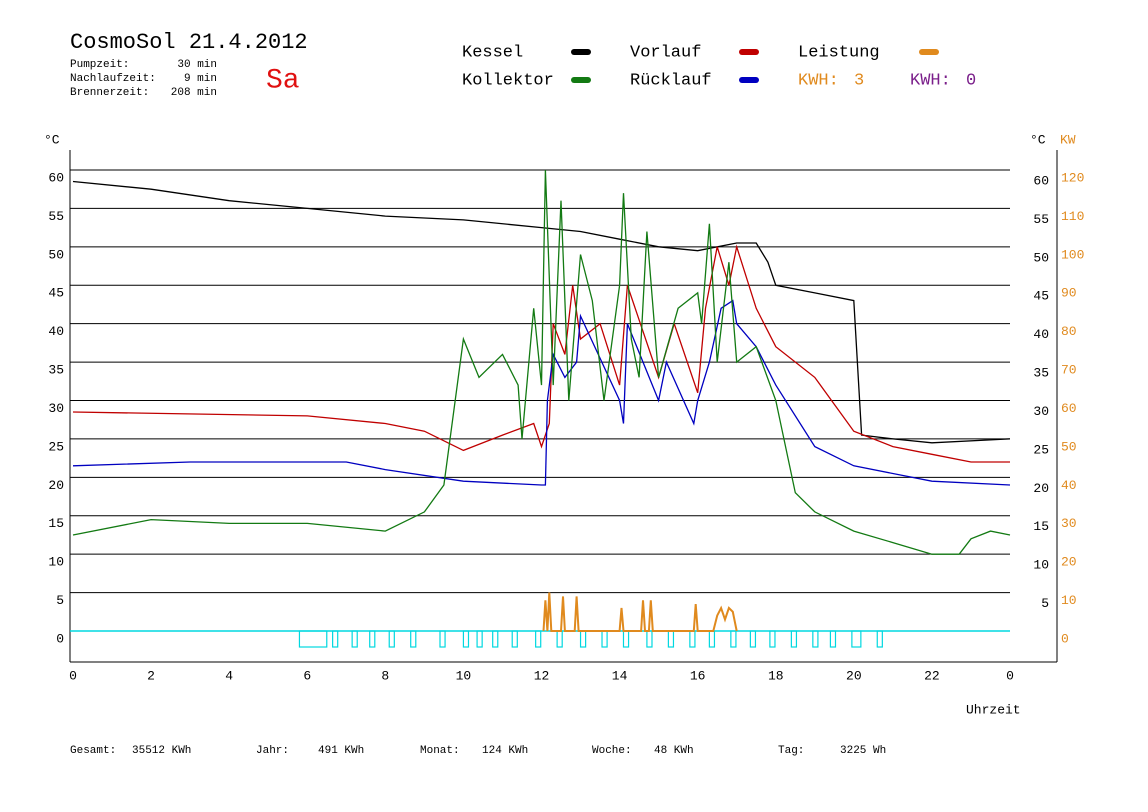 The height and width of the screenshot is (812, 1148). I want to click on series-line, so click(640, 612).